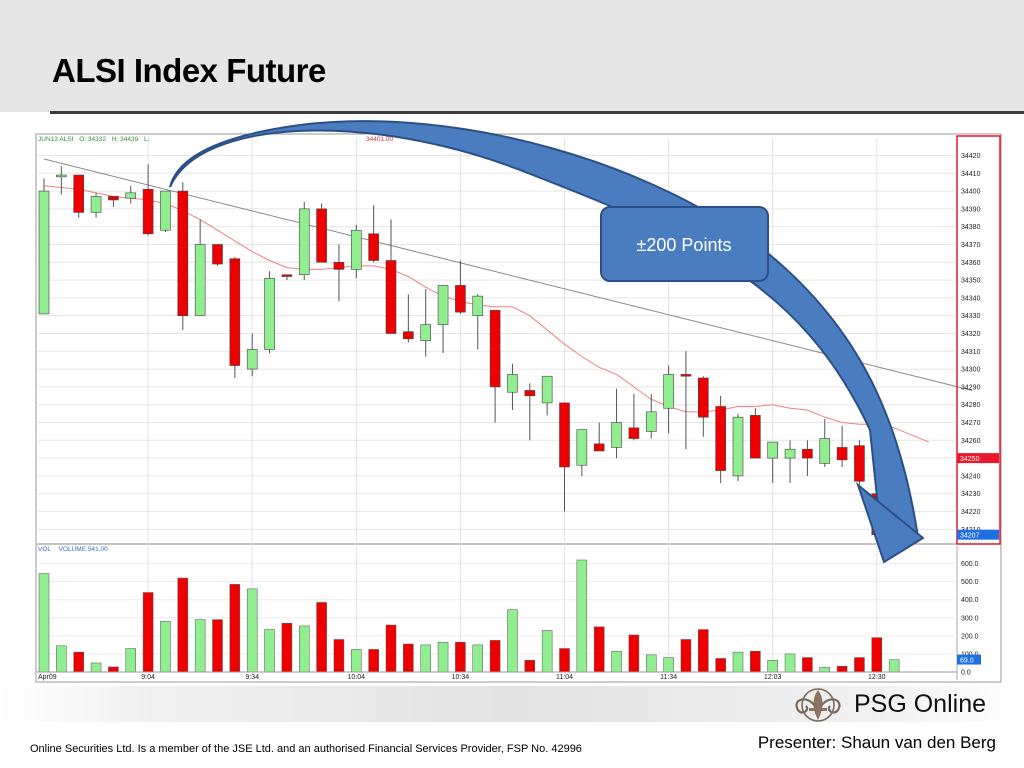 The image size is (1024, 768). I want to click on price-tick-label: 34410, so click(971, 174).